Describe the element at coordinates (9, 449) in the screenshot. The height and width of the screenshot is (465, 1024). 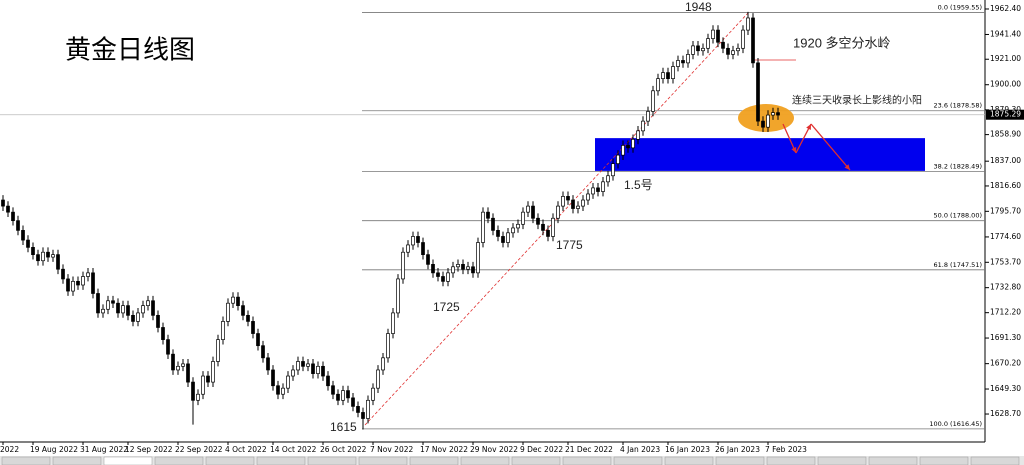
I see `x-tick-label: 2022` at that location.